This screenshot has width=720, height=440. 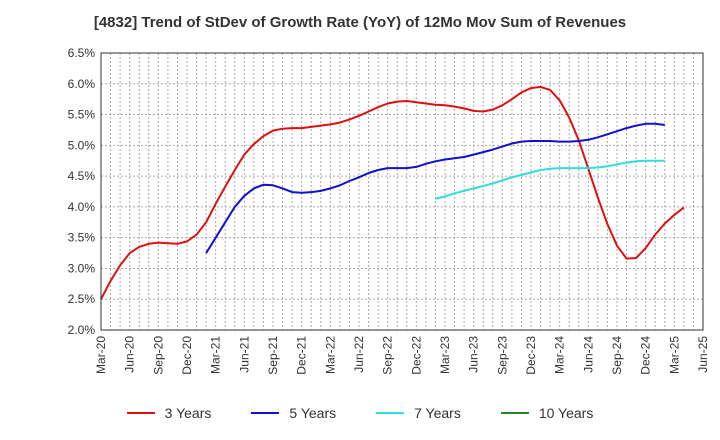 I want to click on x-tick-label: Dec-24, so click(x=646, y=355).